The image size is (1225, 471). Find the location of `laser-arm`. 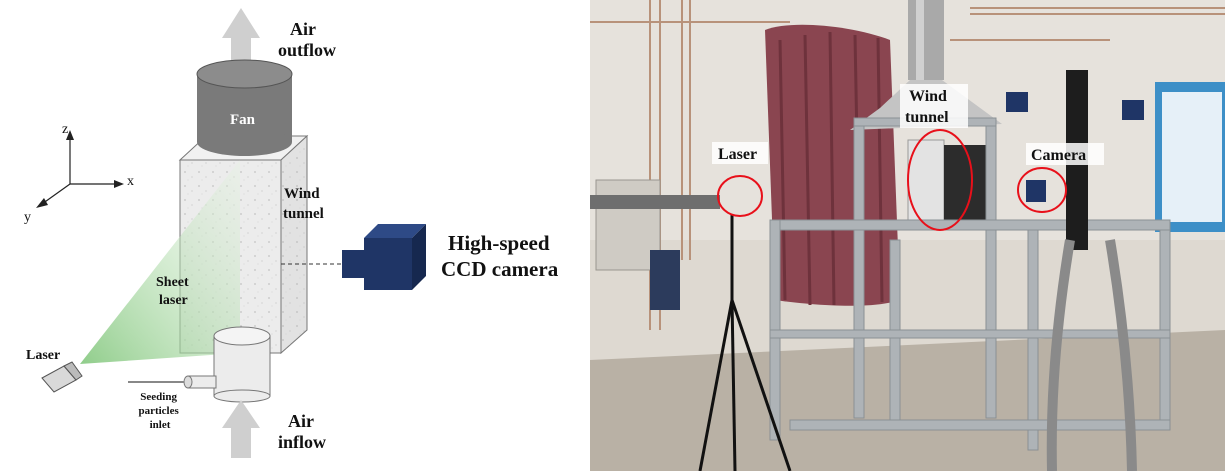

laser-arm is located at coordinates (655, 202).